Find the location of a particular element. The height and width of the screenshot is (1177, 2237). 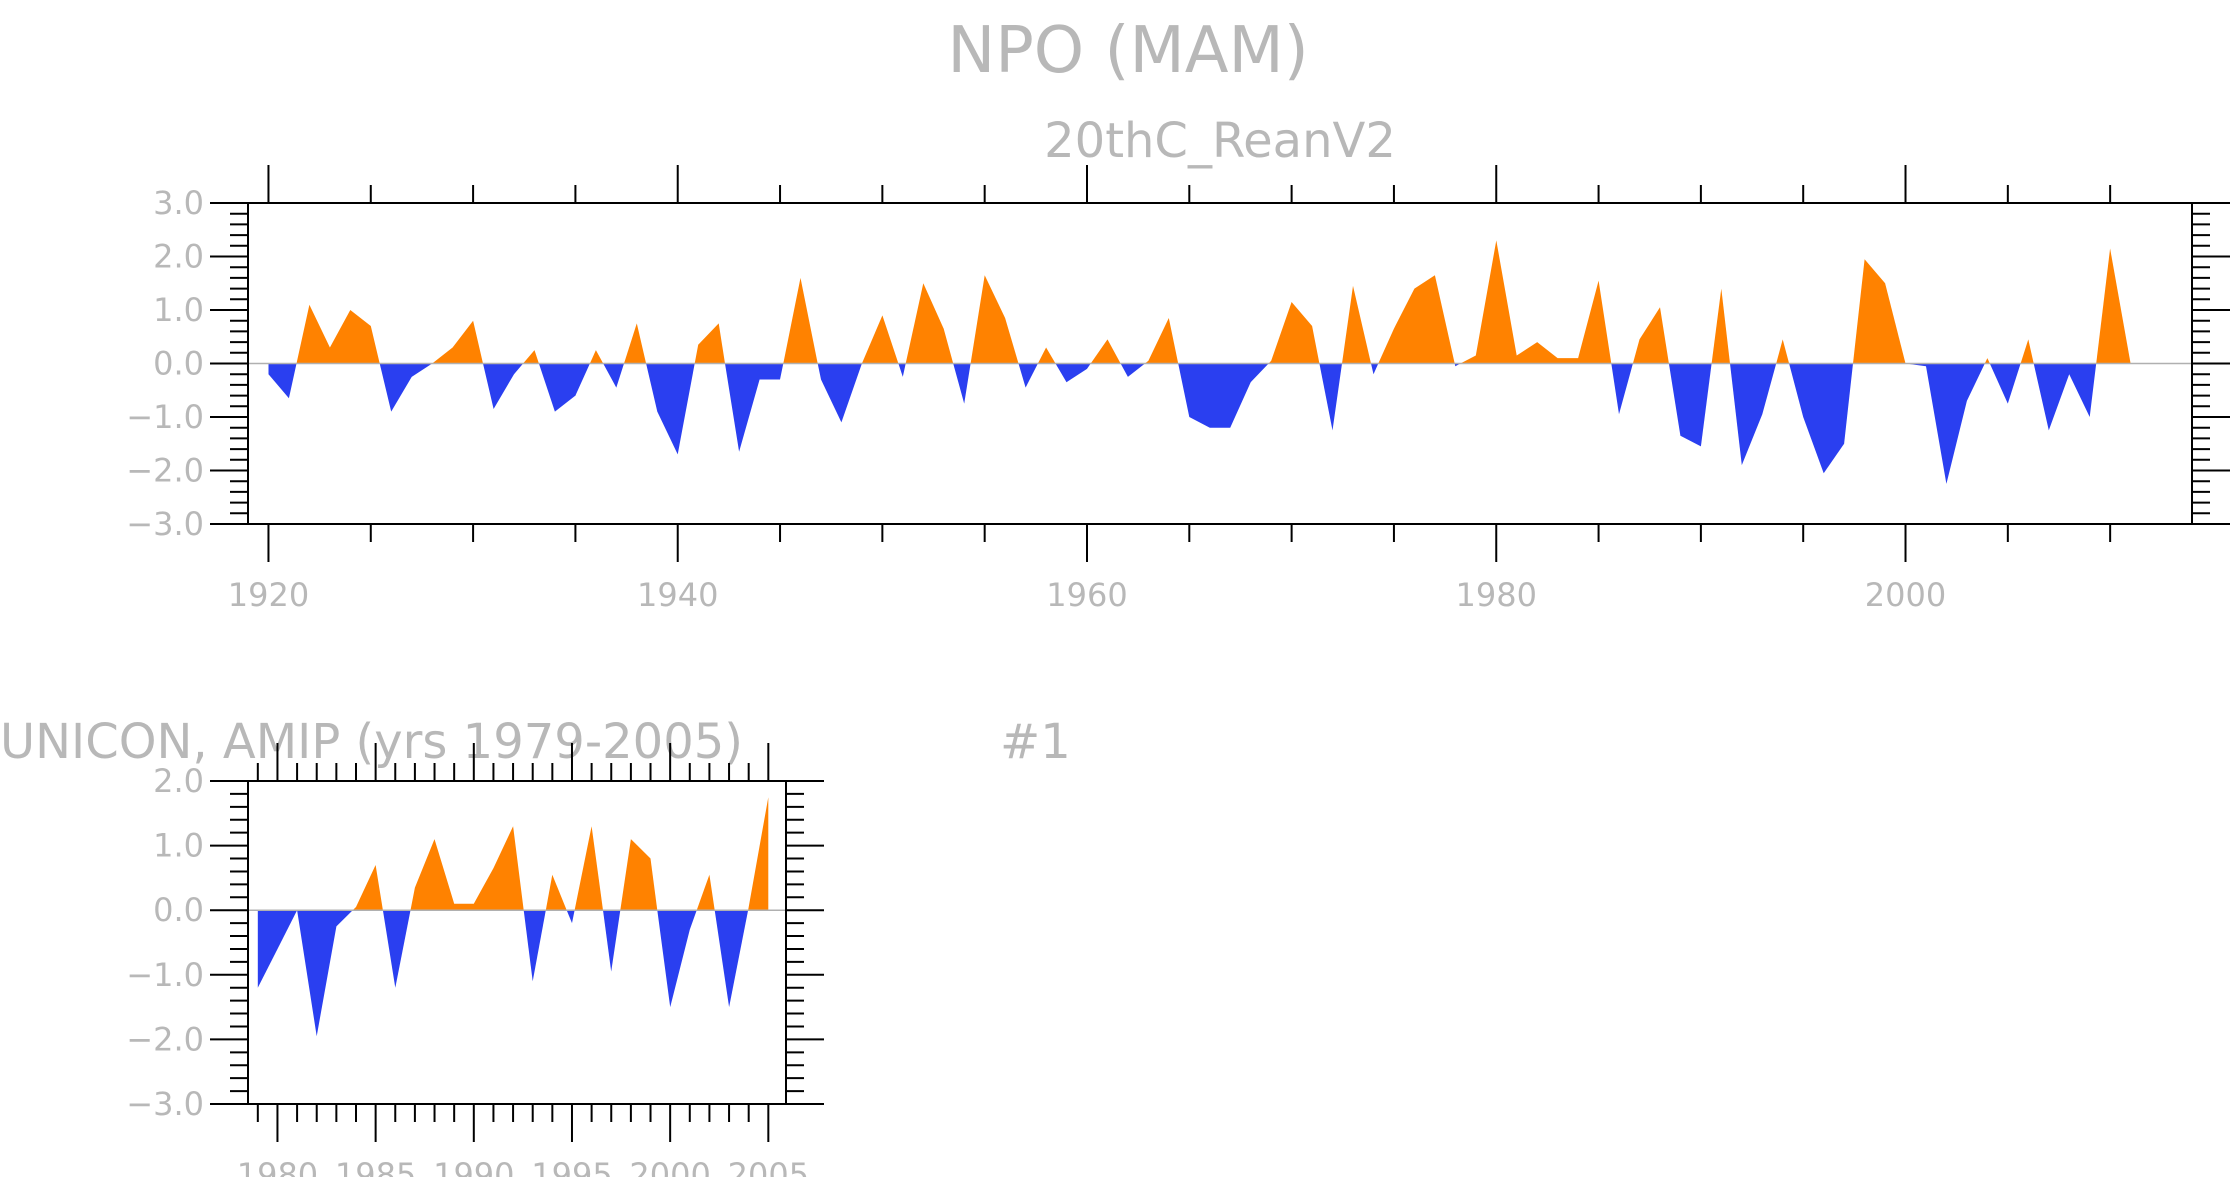

x-tick-label: 1960 is located at coordinates (1086, 595).